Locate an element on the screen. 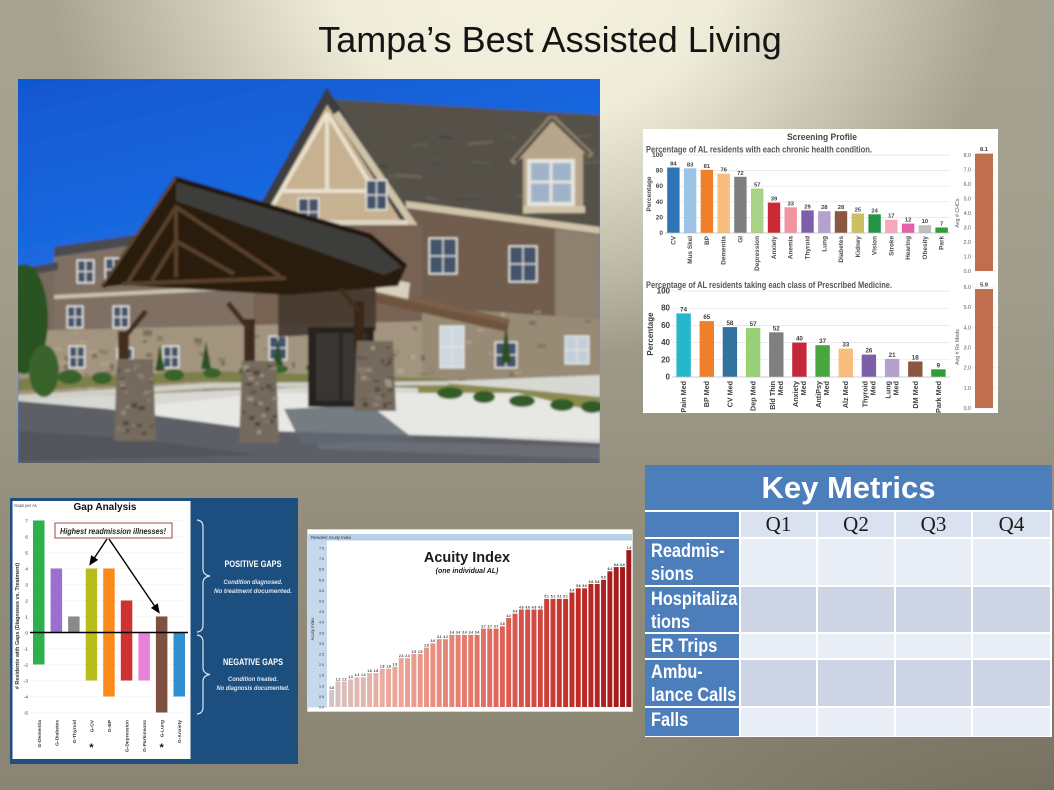 Image resolution: width=1054 pixels, height=790 pixels. svg-text: 1.4 is located at coordinates (363, 675).